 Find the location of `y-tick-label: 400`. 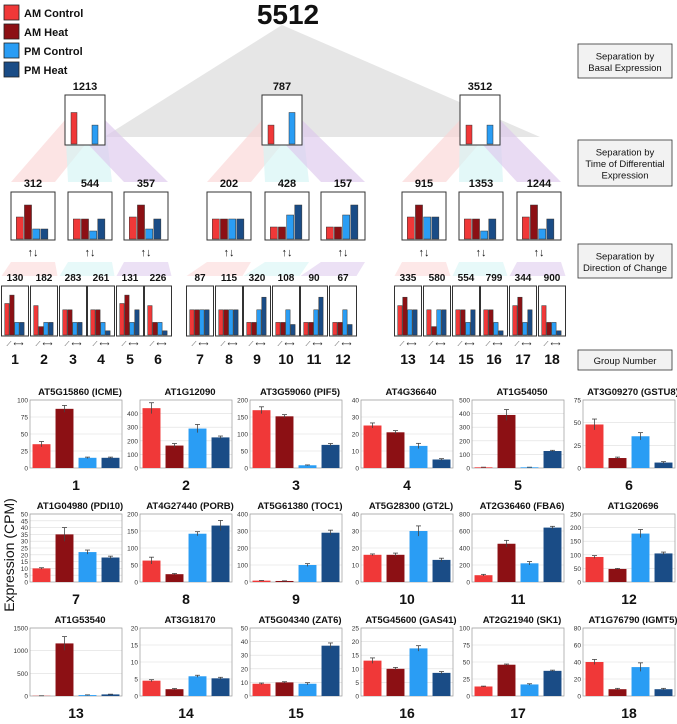

y-tick-label: 400 is located at coordinates (242, 515).